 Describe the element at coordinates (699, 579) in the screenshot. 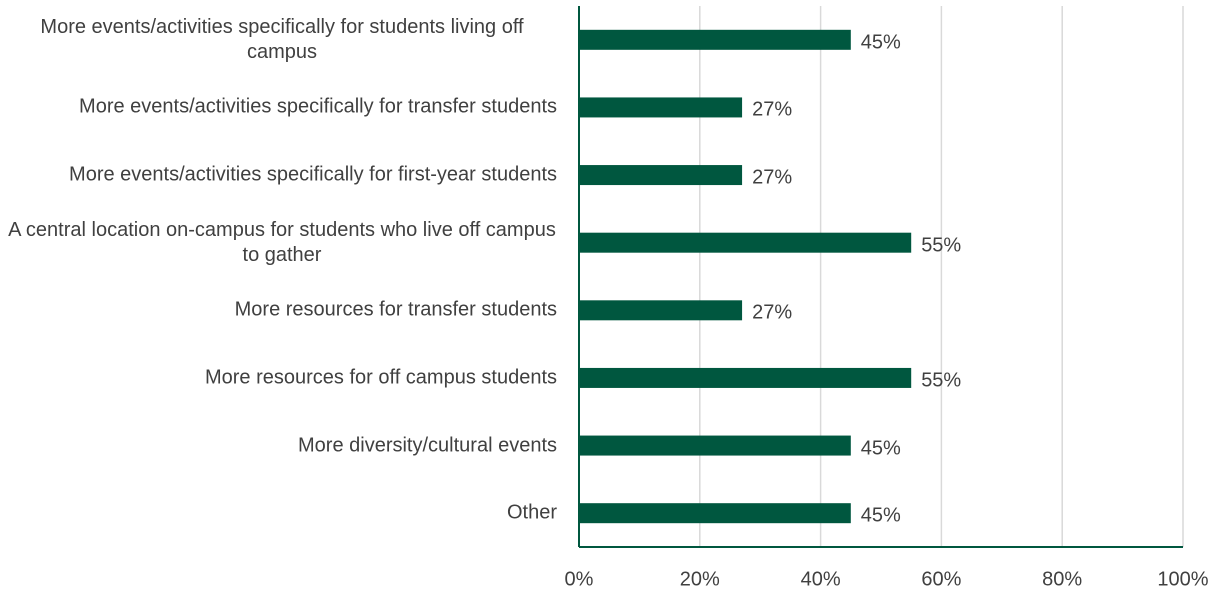

I see `x-tick-label: 20%` at that location.